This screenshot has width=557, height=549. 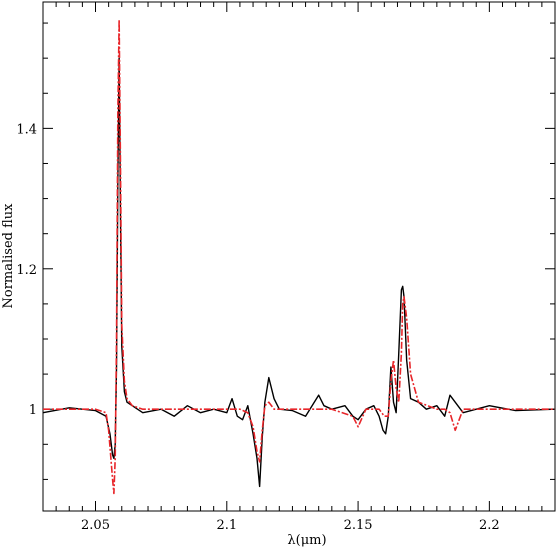 I want to click on x-tick-label: 2.15, so click(x=358, y=525).